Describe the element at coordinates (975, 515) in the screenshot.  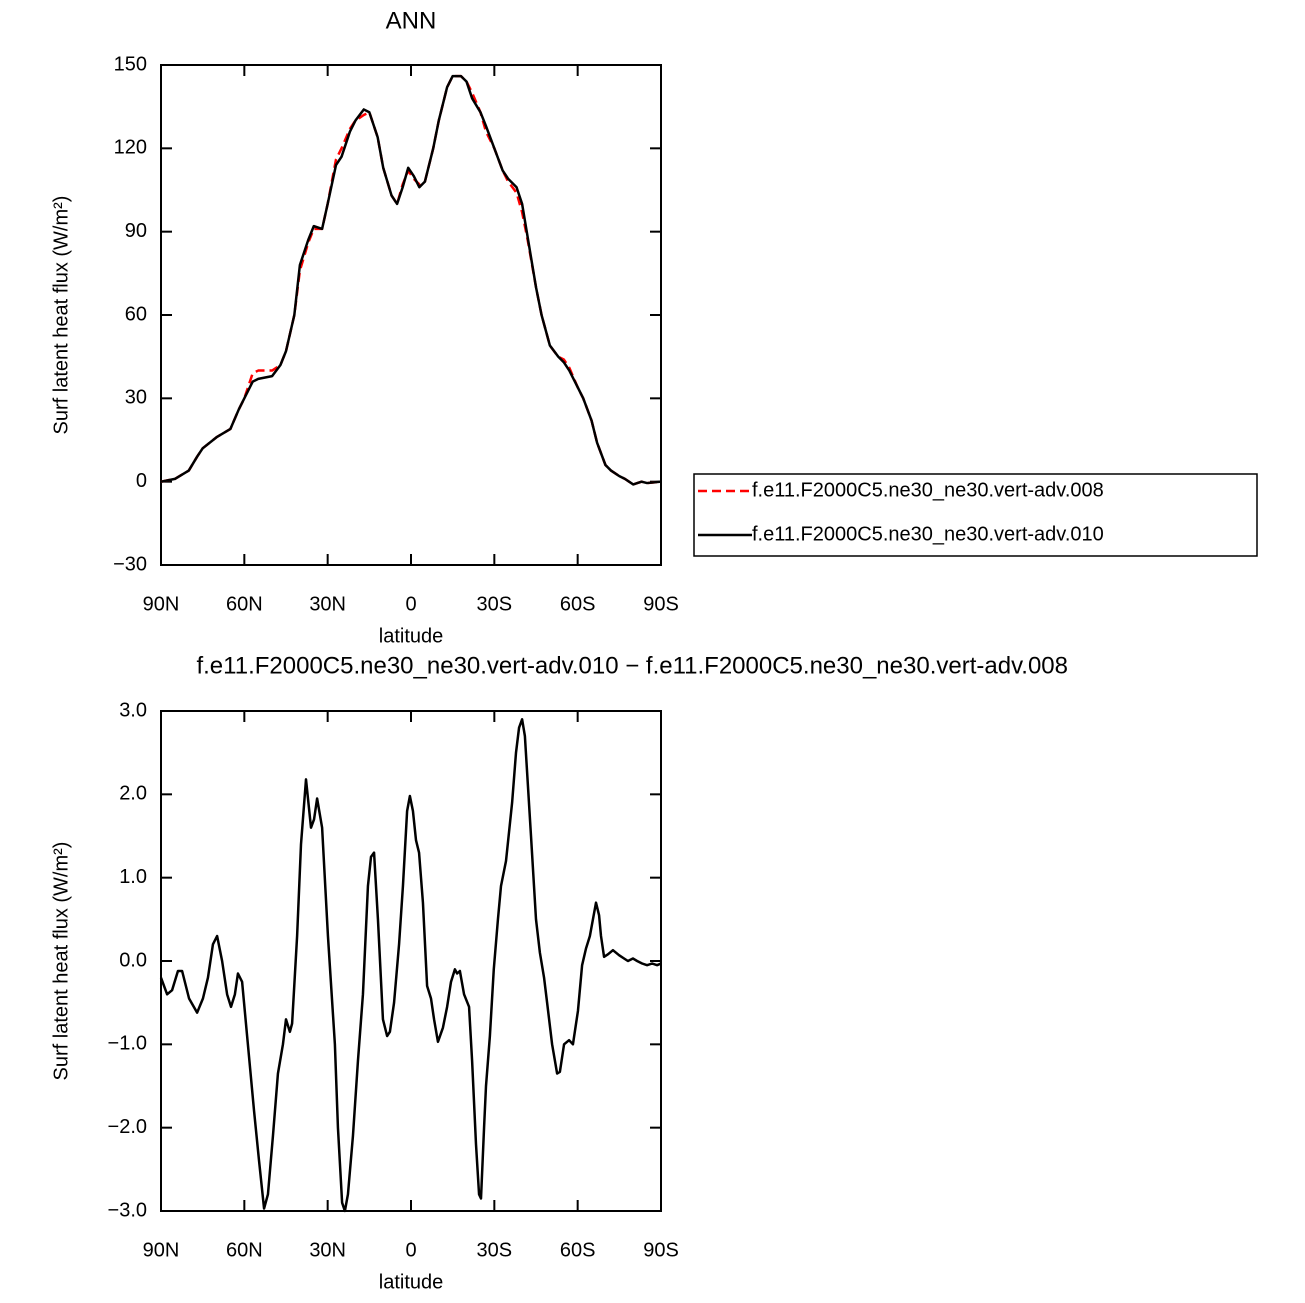
I see `legend-box` at that location.